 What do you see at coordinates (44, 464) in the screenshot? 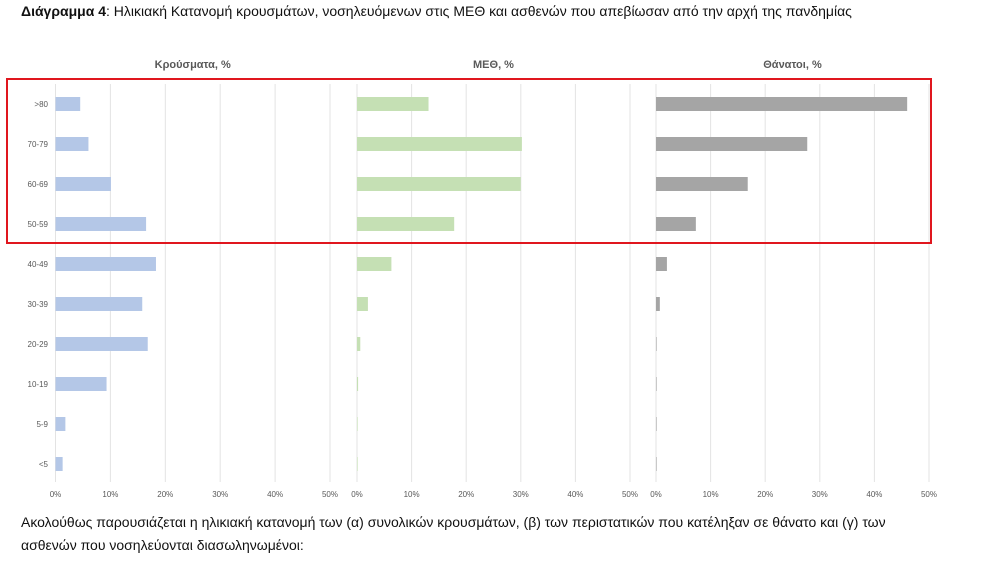
I see `y-tick-label: <5` at bounding box center [44, 464].